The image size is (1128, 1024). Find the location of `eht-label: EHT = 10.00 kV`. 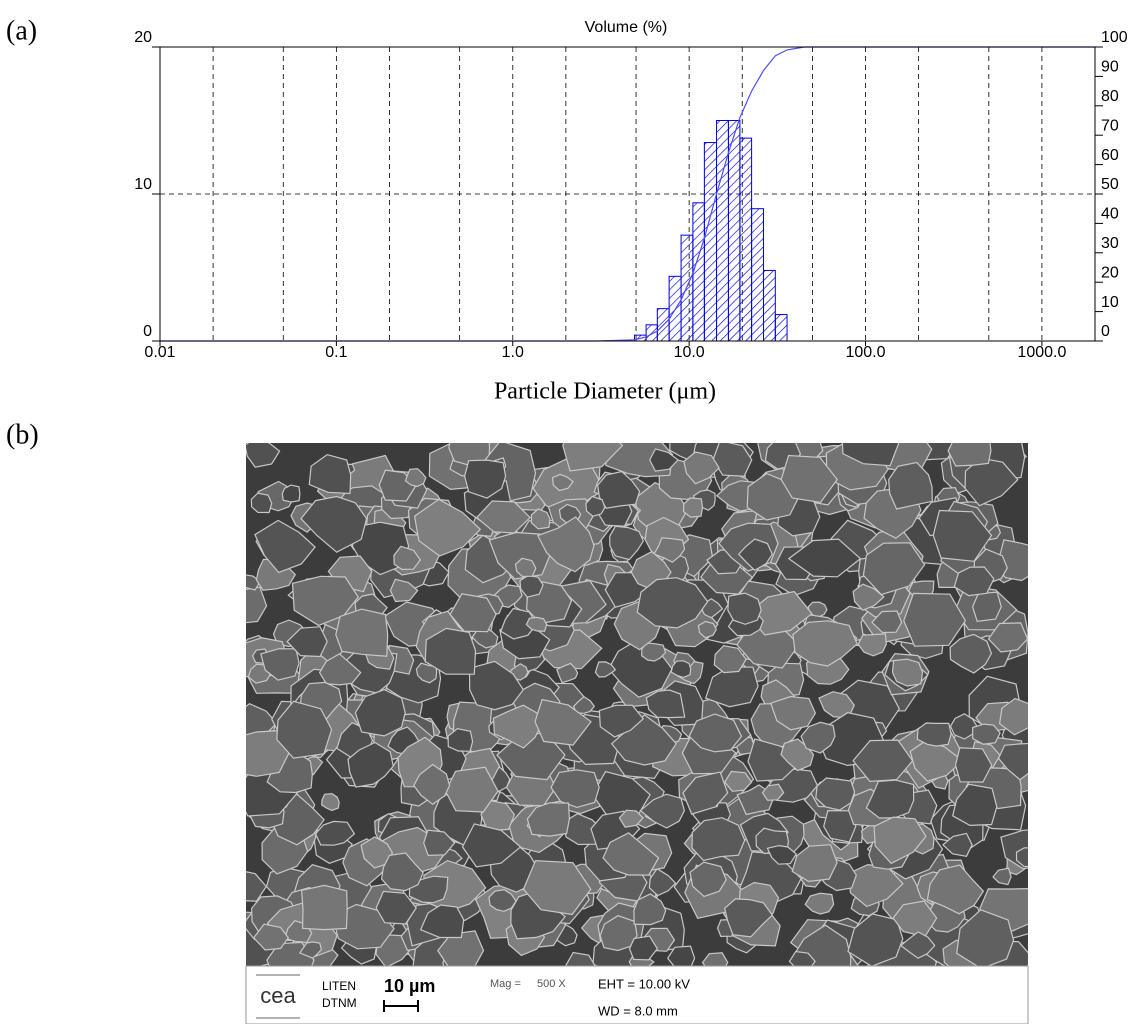

eht-label: EHT = 10.00 kV is located at coordinates (644, 983).